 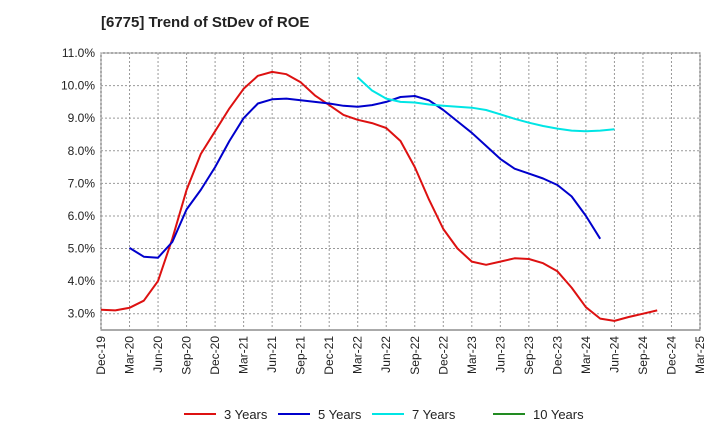 What do you see at coordinates (614, 354) in the screenshot?
I see `x-tick-label: Jun-24` at bounding box center [614, 354].